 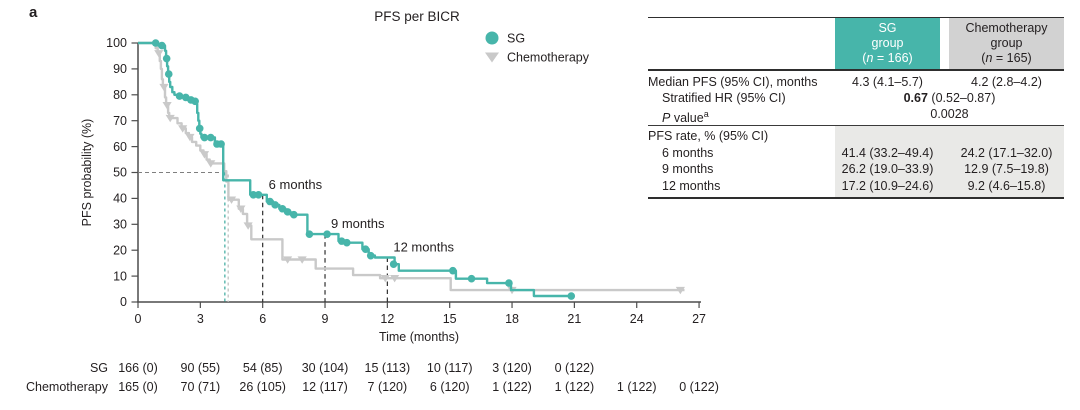 I want to click on y-tick-label: 30, so click(x=120, y=225).